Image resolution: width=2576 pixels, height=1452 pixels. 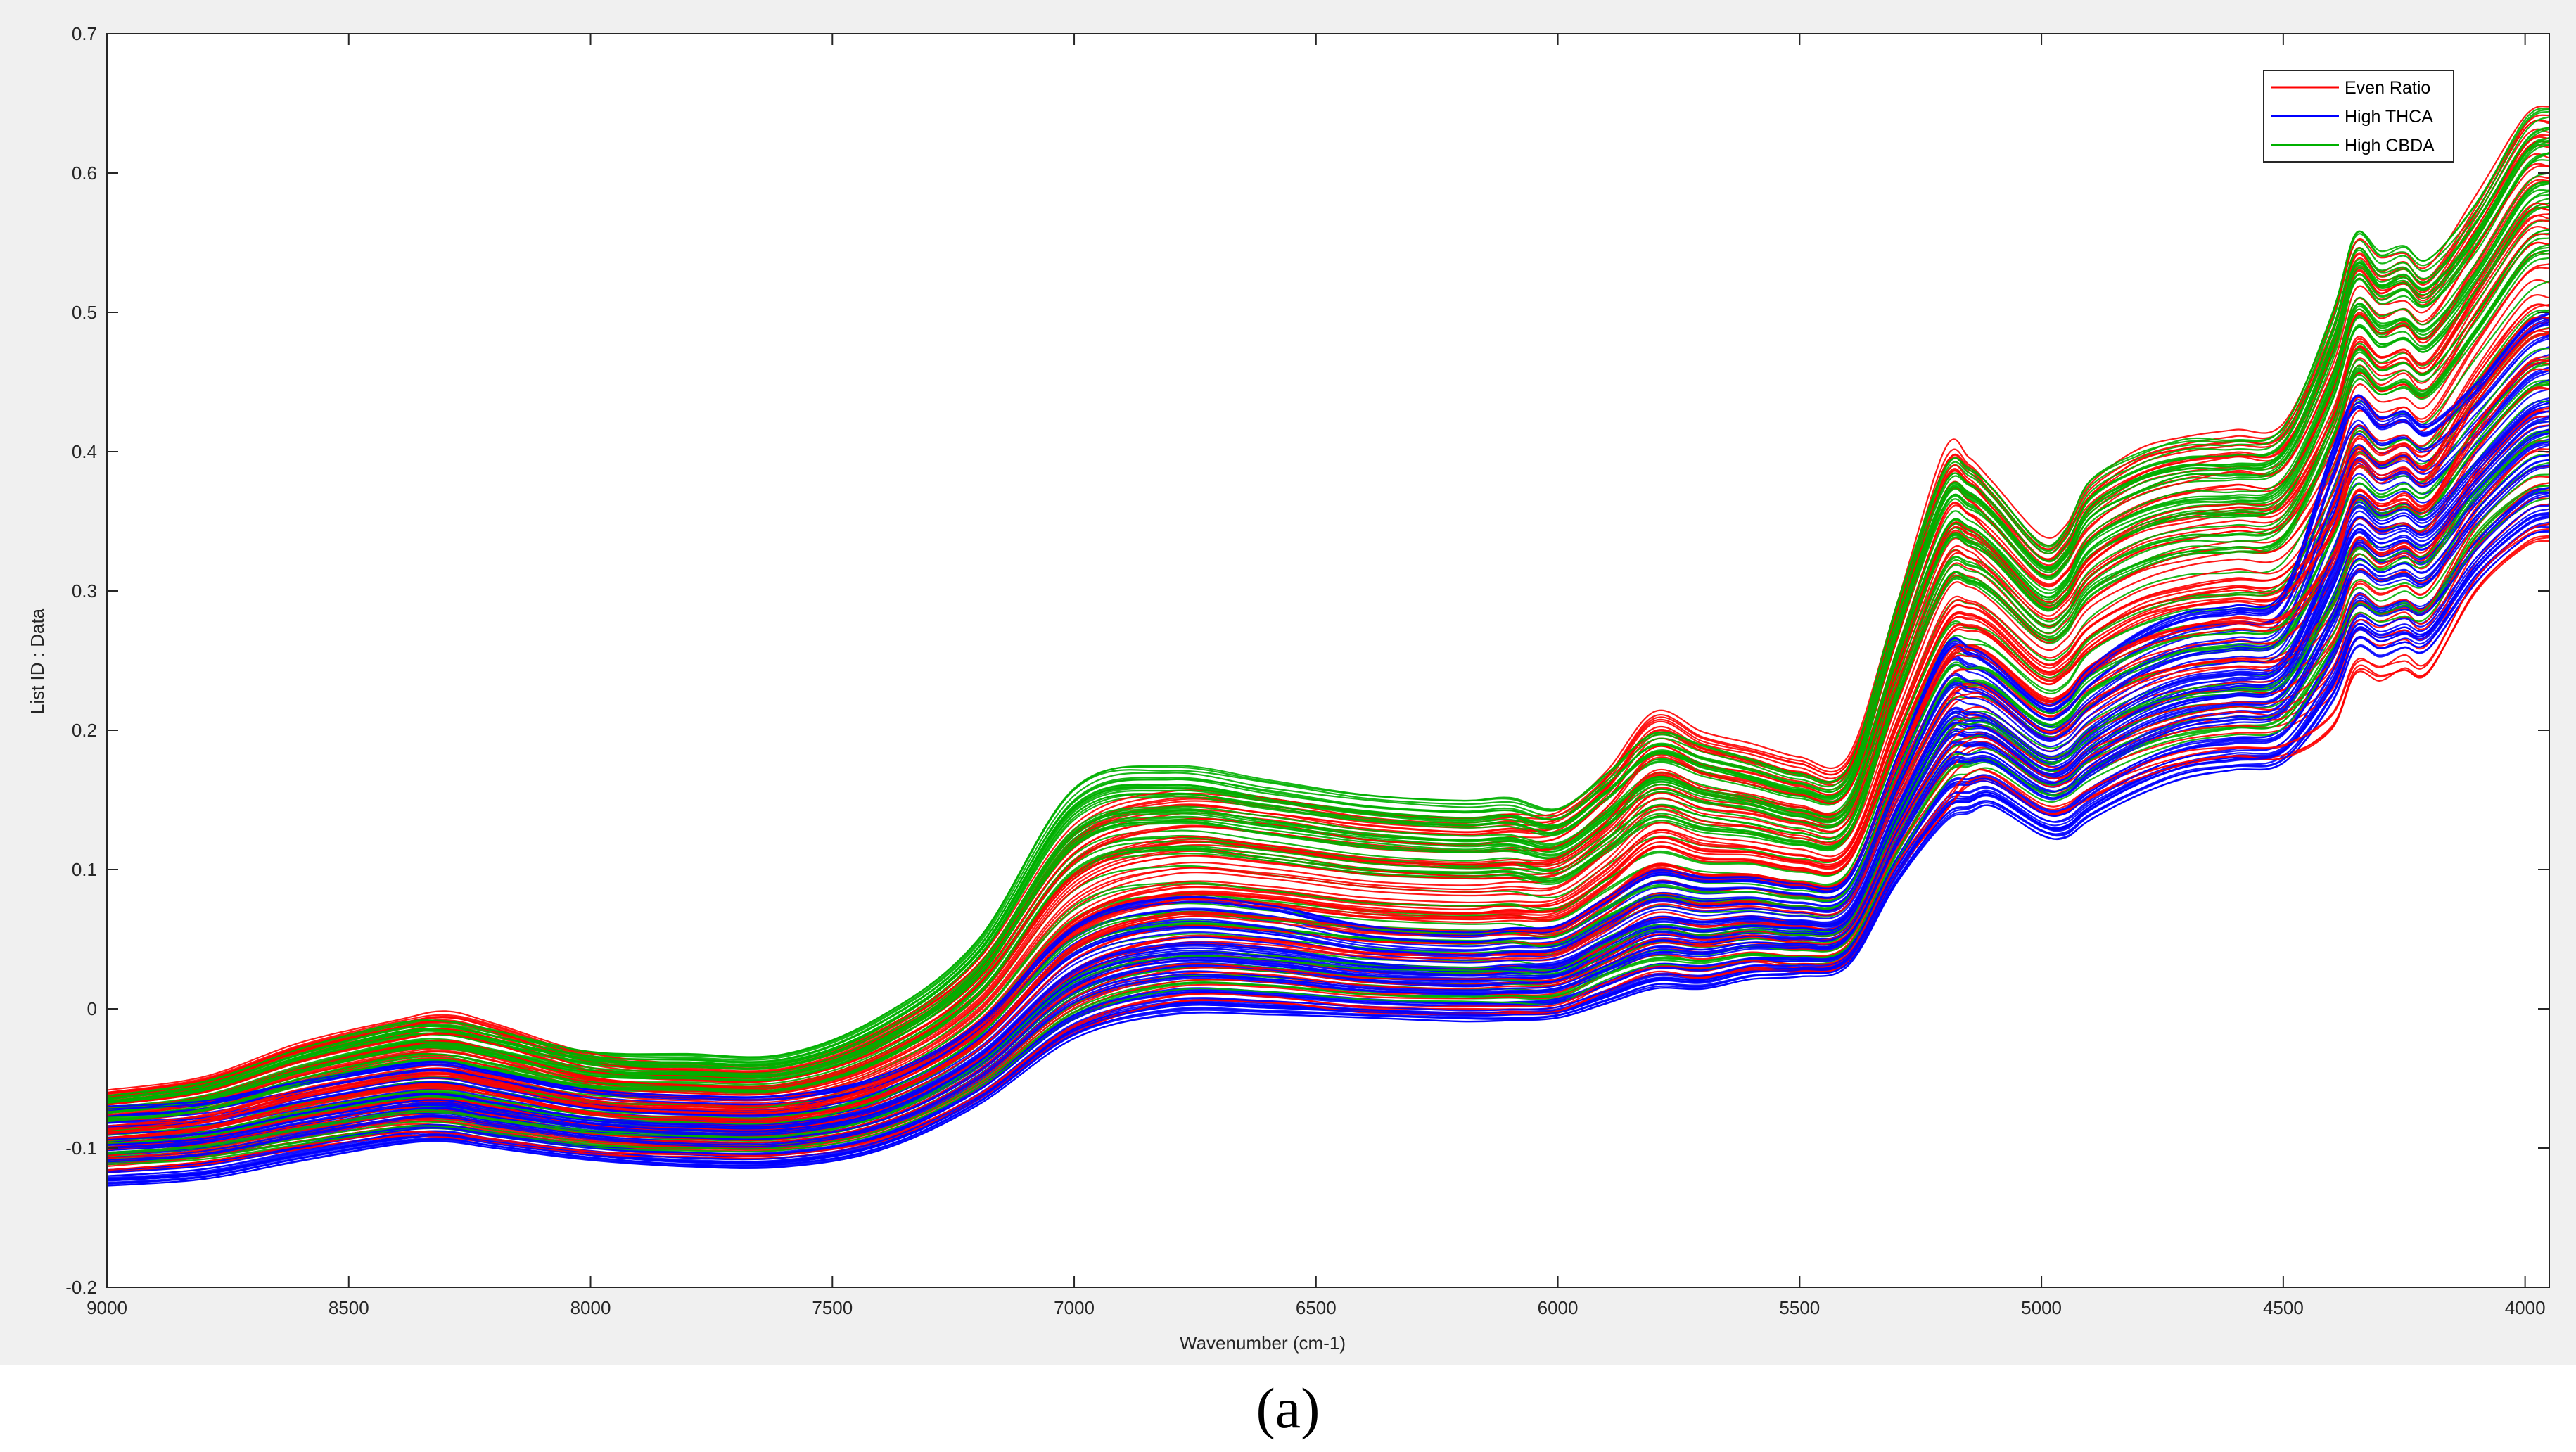 I want to click on y-tick-label: 0.2, so click(x=84, y=730).